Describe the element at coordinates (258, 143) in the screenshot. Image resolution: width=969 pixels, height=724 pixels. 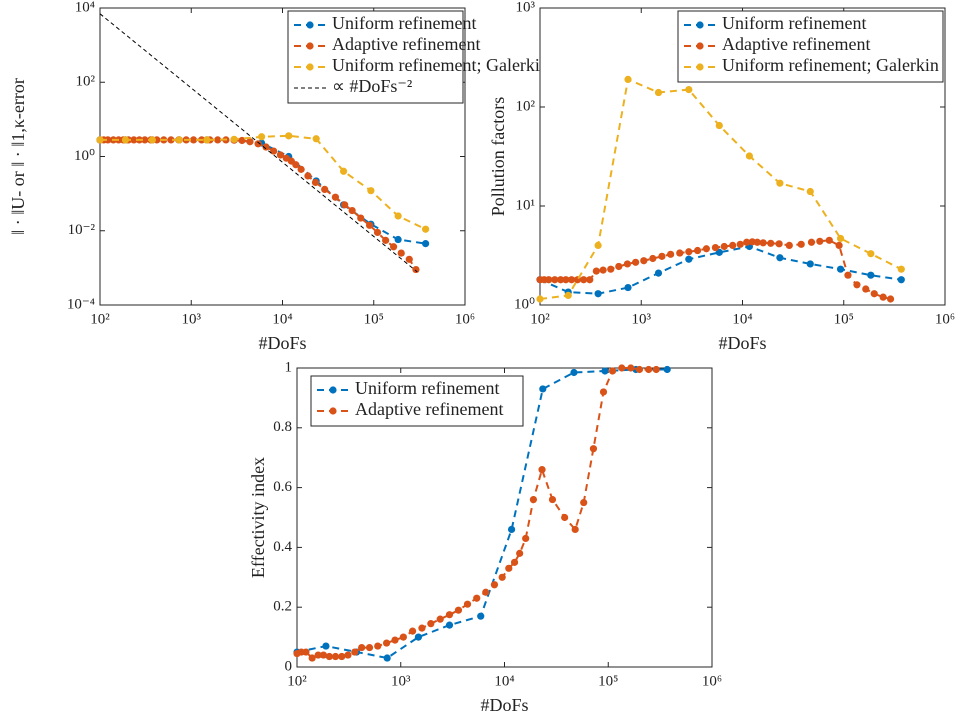
I see `series-line` at that location.